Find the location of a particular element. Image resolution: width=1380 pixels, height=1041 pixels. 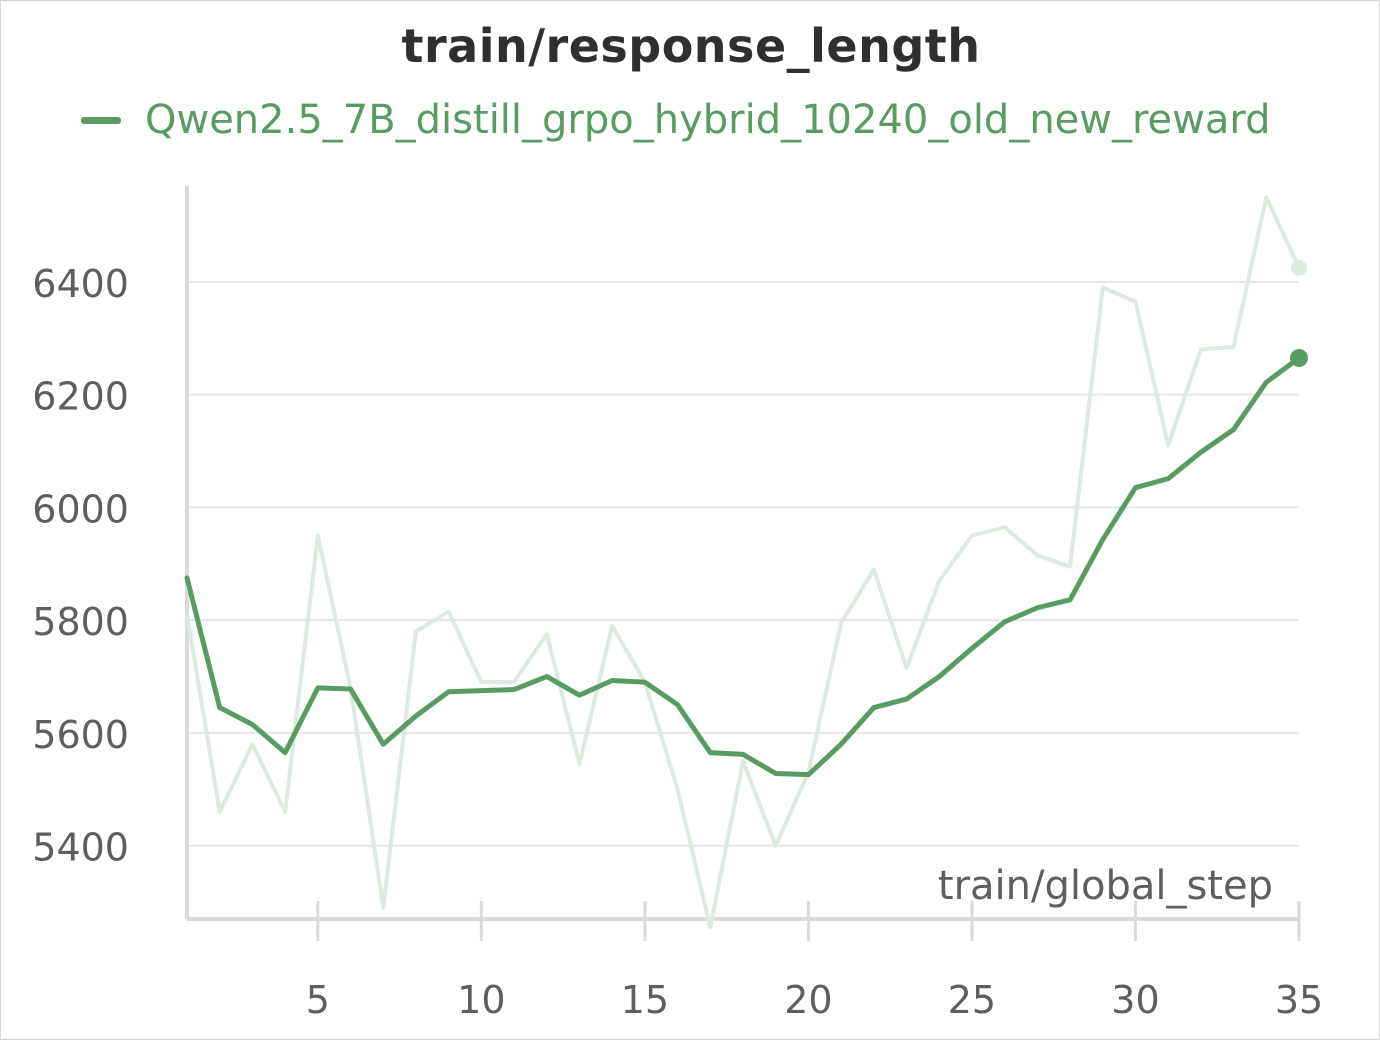

y-tick-label: 5800 is located at coordinates (80, 622).